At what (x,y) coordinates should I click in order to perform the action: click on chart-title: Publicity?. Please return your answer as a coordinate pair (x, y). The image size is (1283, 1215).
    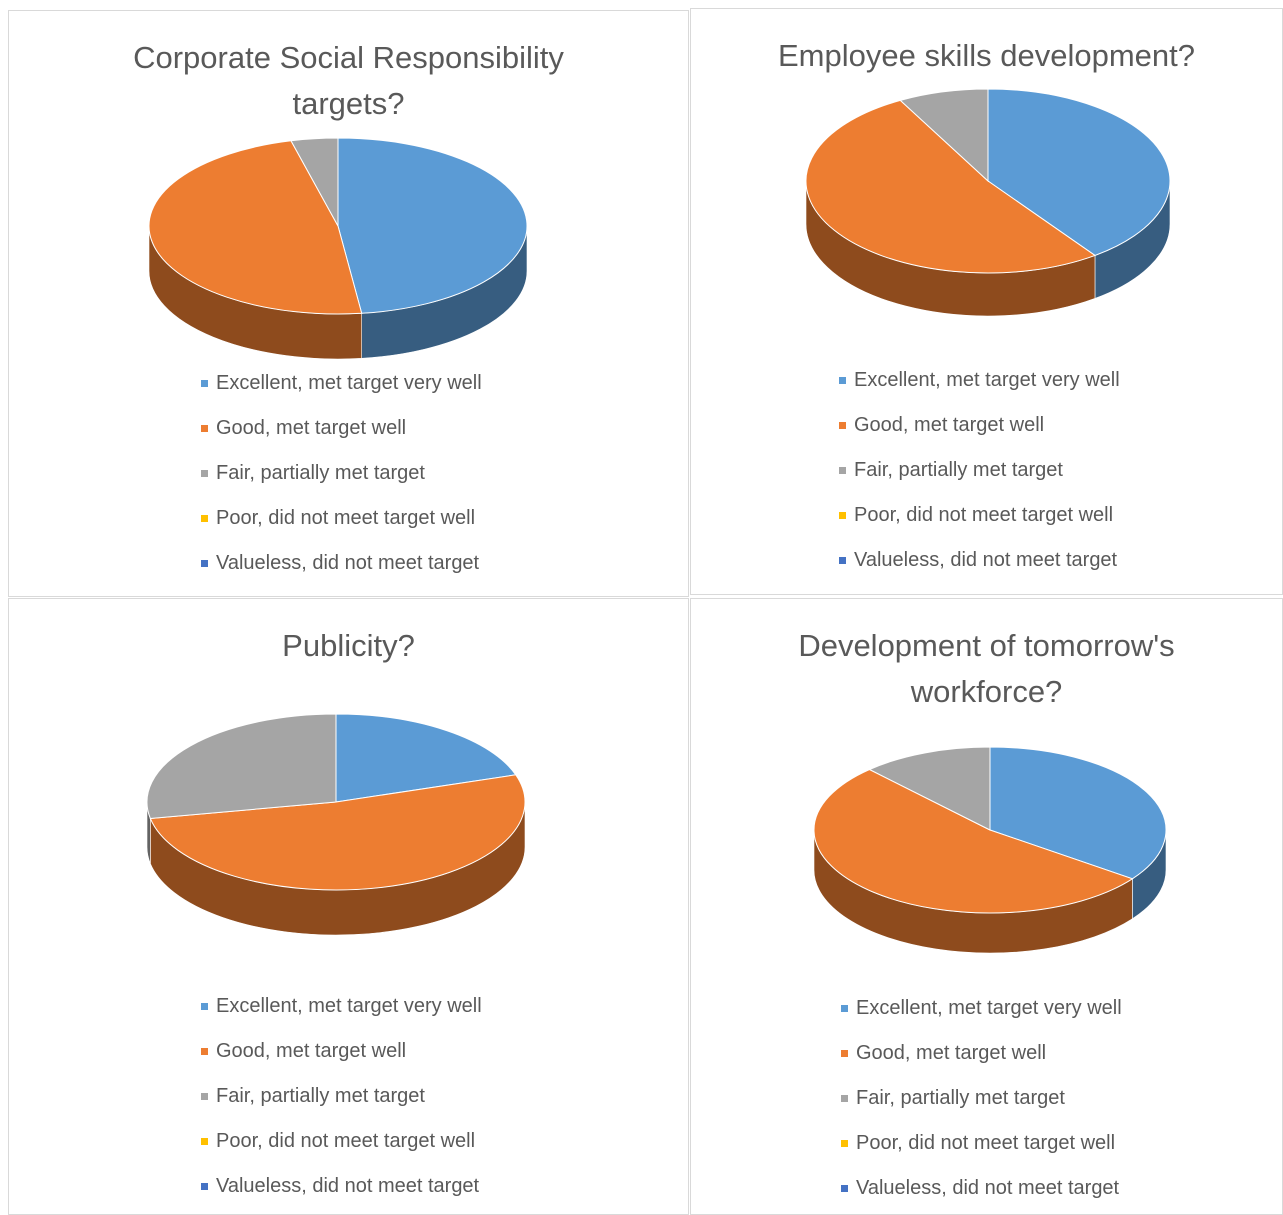
    Looking at the image, I should click on (348, 645).